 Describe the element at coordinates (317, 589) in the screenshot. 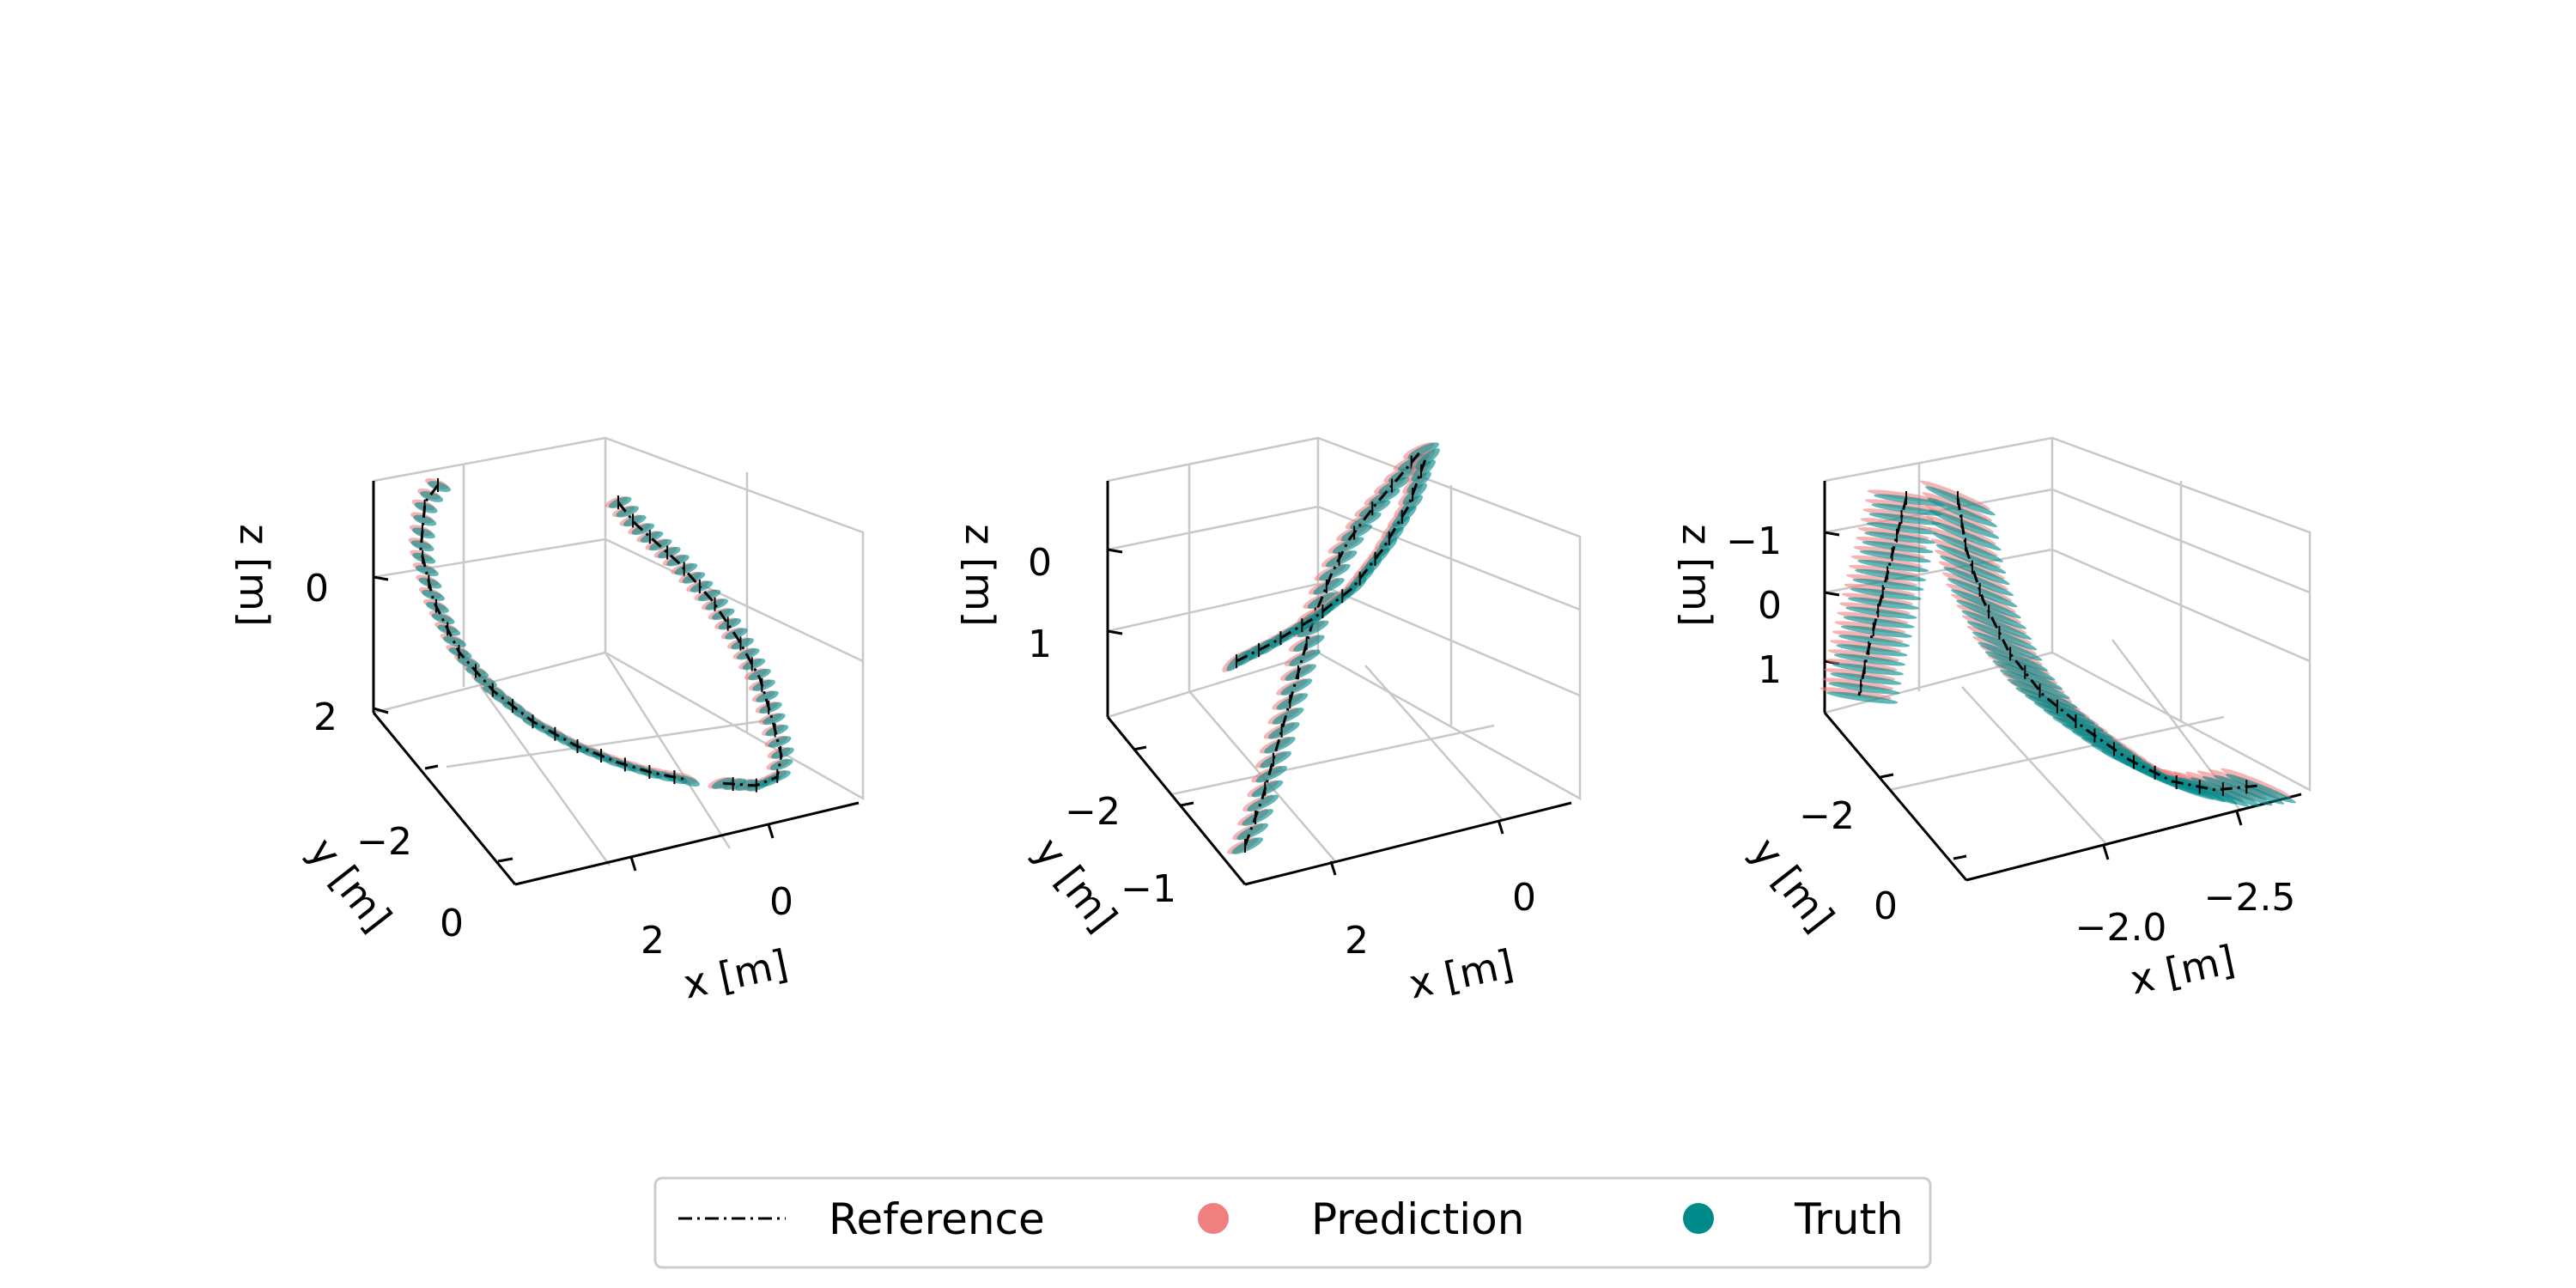

I see `panel-1-ztick-0: 0` at that location.